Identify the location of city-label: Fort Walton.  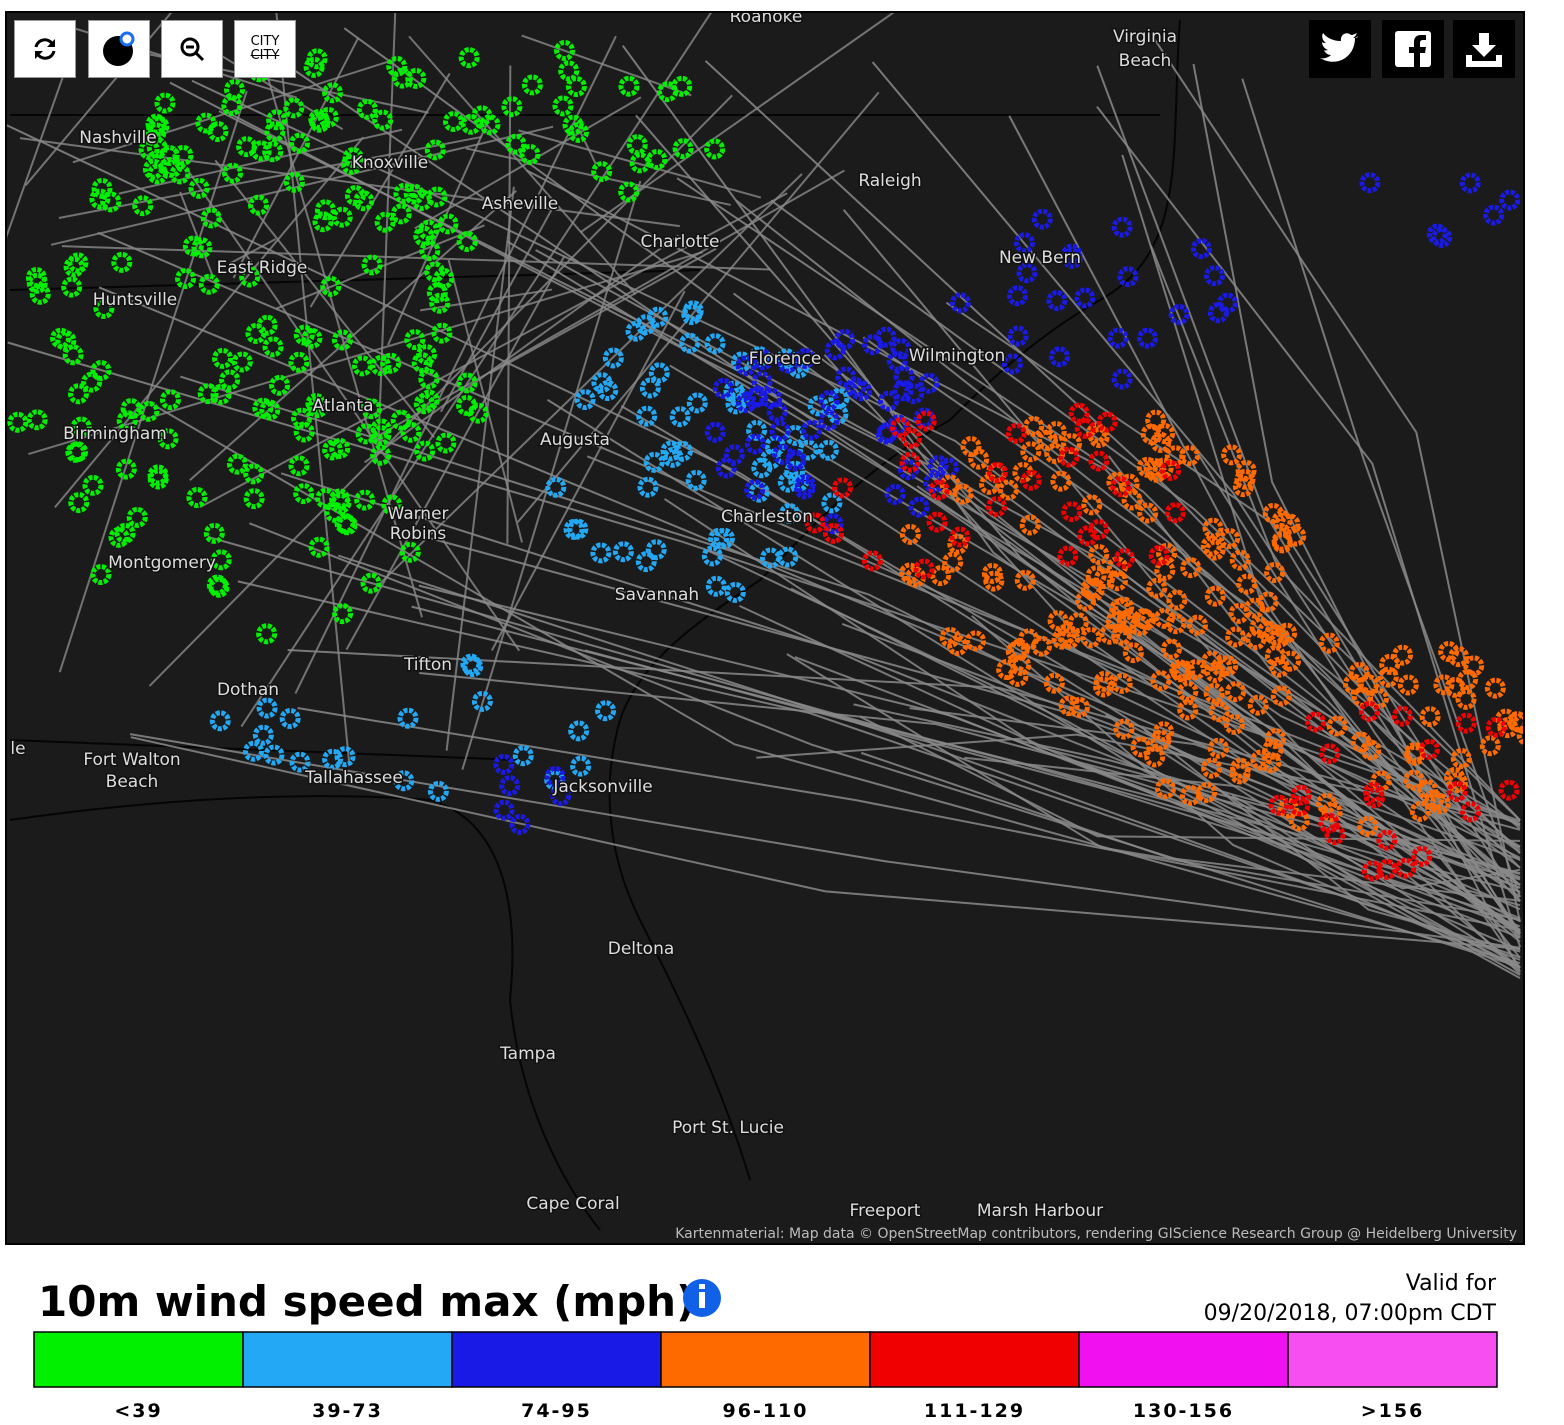
(131, 760).